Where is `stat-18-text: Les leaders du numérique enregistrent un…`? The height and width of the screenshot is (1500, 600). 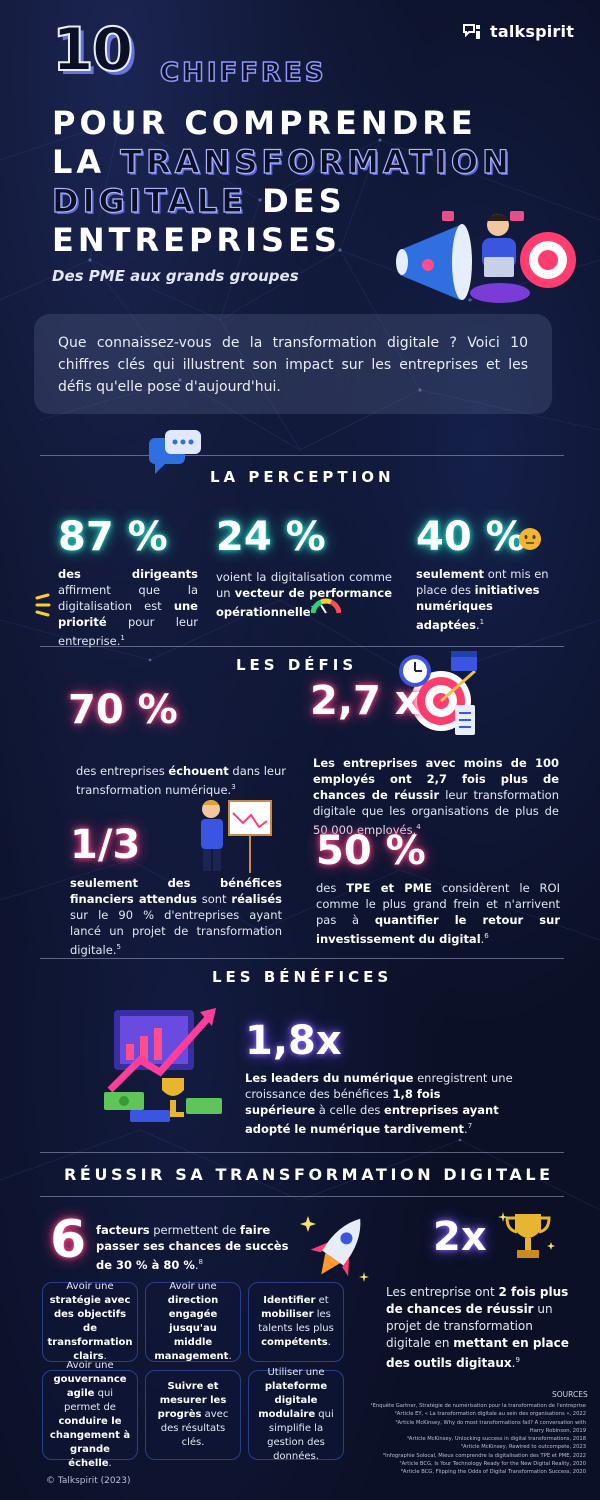
stat-18-text: Les leaders du numérique enregistrent un… is located at coordinates (379, 1103).